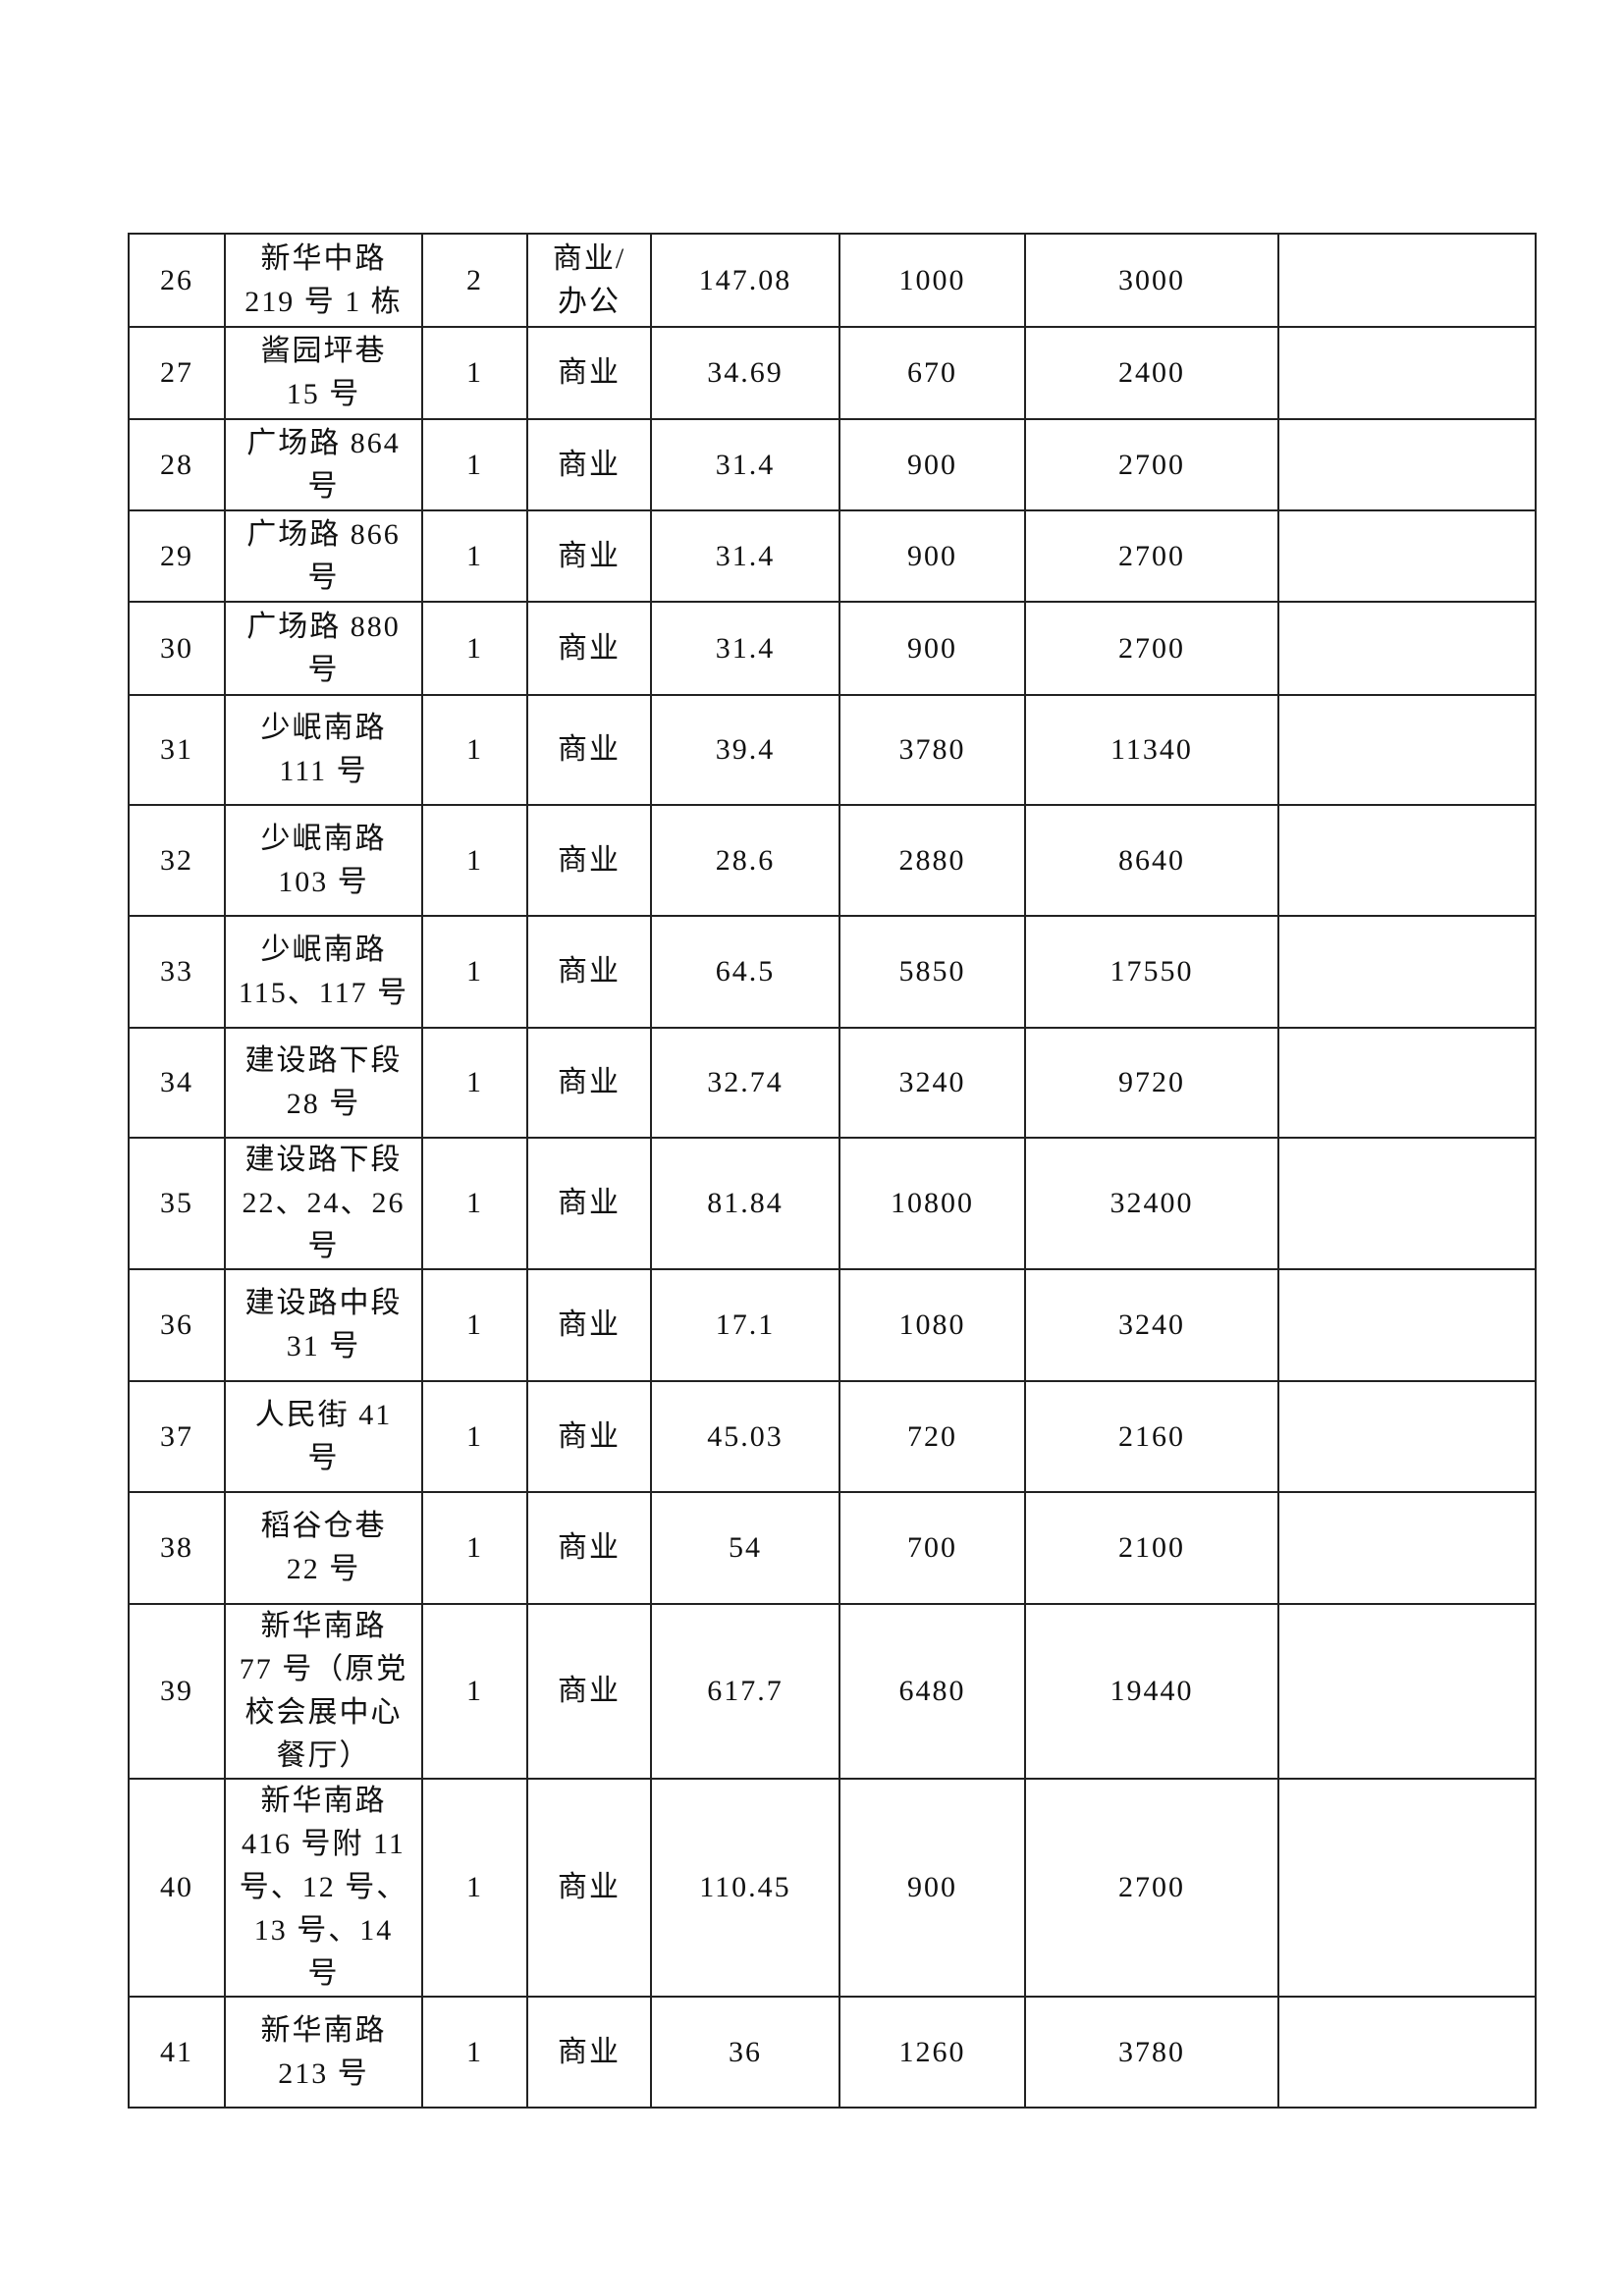 The width and height of the screenshot is (1624, 2296). Describe the element at coordinates (323, 2052) in the screenshot. I see `cell-address: 新华南路 213 号` at that location.